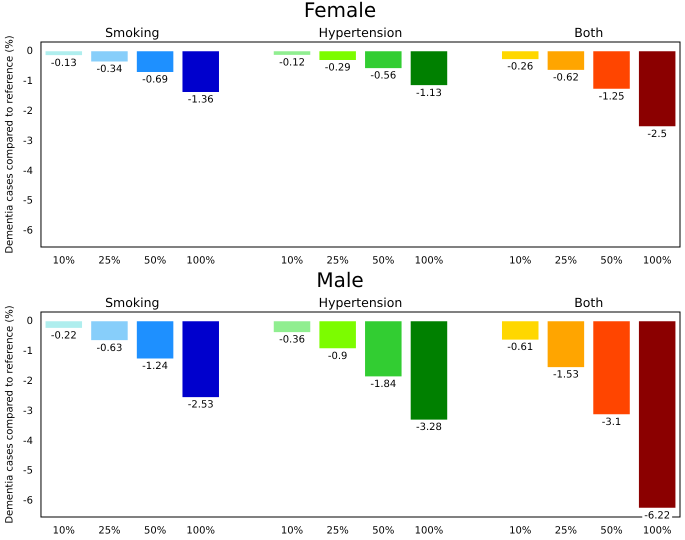 This screenshot has height=540, width=685. What do you see at coordinates (429, 93) in the screenshot?
I see `data-label: -1.13` at bounding box center [429, 93].